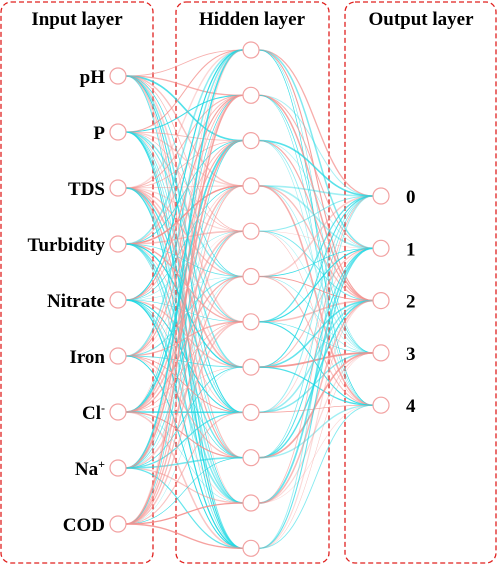  I want to click on input-label-3-text: Turbidity, so click(67, 245).